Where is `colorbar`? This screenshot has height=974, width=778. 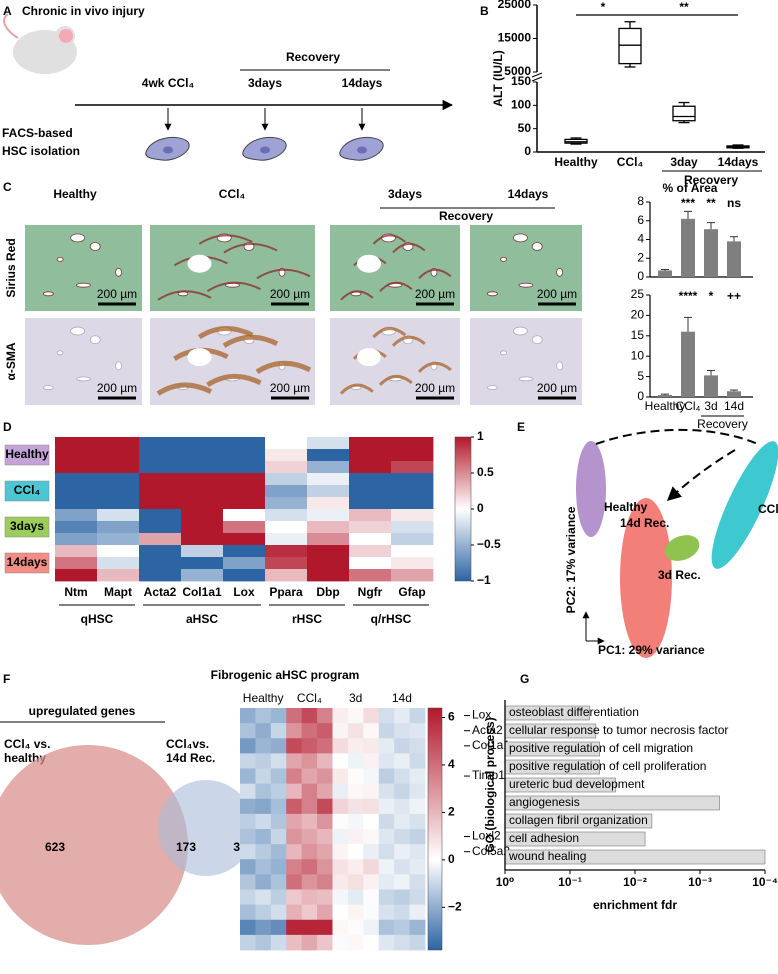 colorbar is located at coordinates (435, 829).